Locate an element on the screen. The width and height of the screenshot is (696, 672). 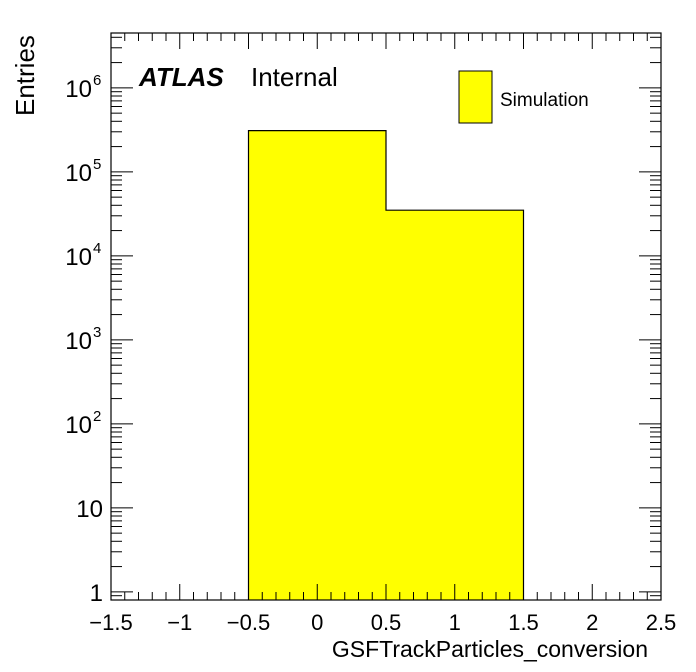
internal-label: Internal is located at coordinates (294, 77).